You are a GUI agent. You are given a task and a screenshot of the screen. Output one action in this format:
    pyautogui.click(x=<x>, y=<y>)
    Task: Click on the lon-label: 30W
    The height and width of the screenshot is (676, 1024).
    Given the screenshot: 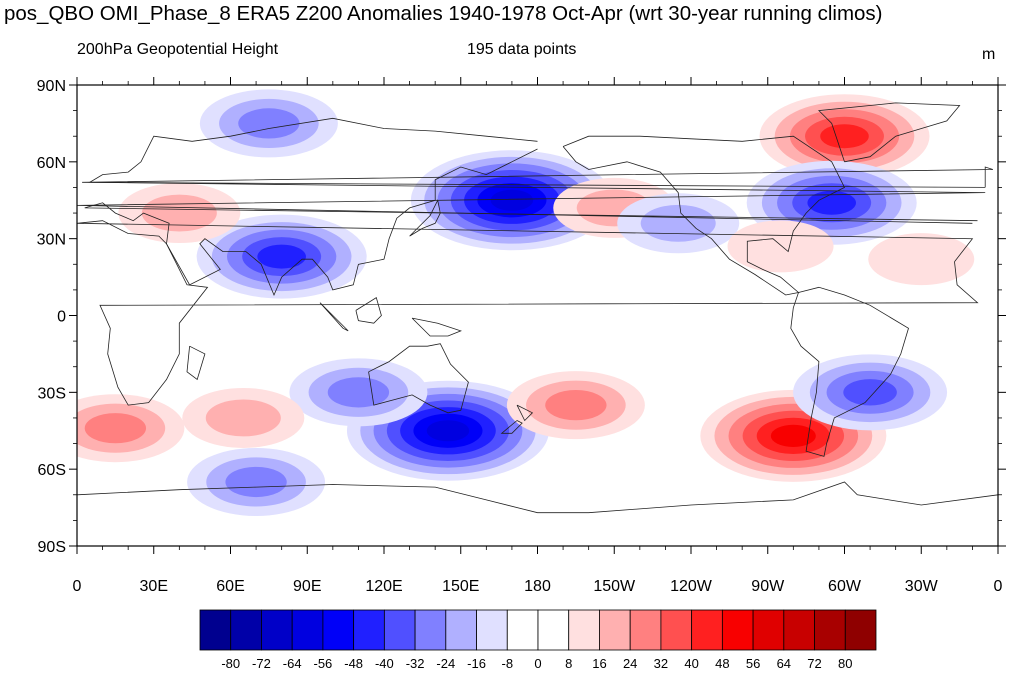 What is the action you would take?
    pyautogui.click(x=922, y=586)
    